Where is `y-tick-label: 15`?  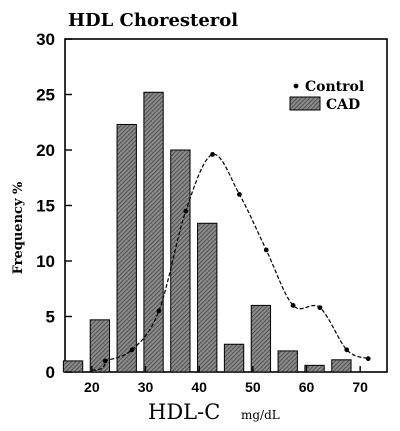 y-tick-label: 15 is located at coordinates (45, 206).